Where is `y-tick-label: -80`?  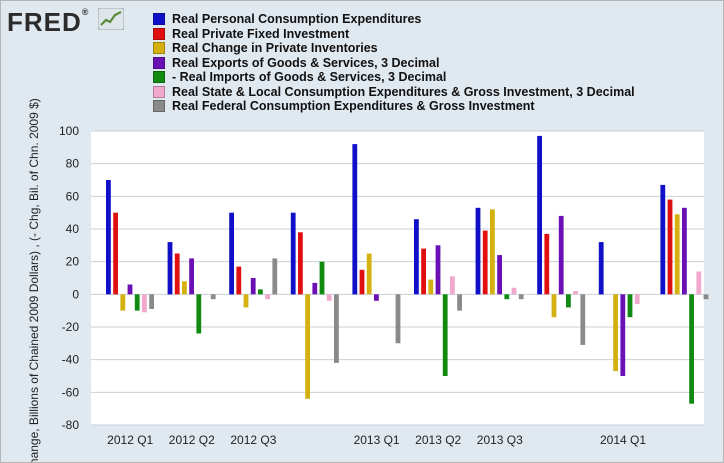 y-tick-label: -80 is located at coordinates (71, 425).